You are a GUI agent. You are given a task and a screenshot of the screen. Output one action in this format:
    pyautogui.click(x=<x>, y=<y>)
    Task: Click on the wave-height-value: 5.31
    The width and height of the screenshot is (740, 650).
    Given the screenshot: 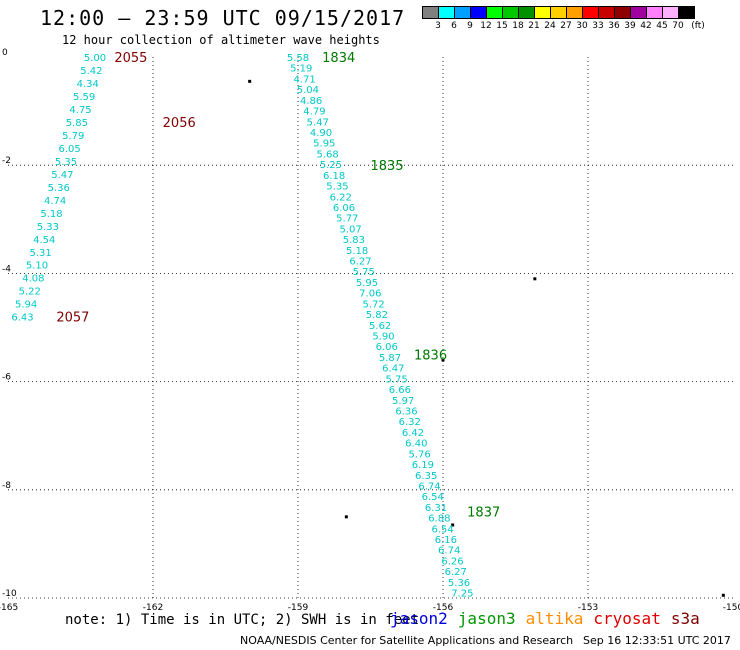 What is the action you would take?
    pyautogui.click(x=40, y=253)
    